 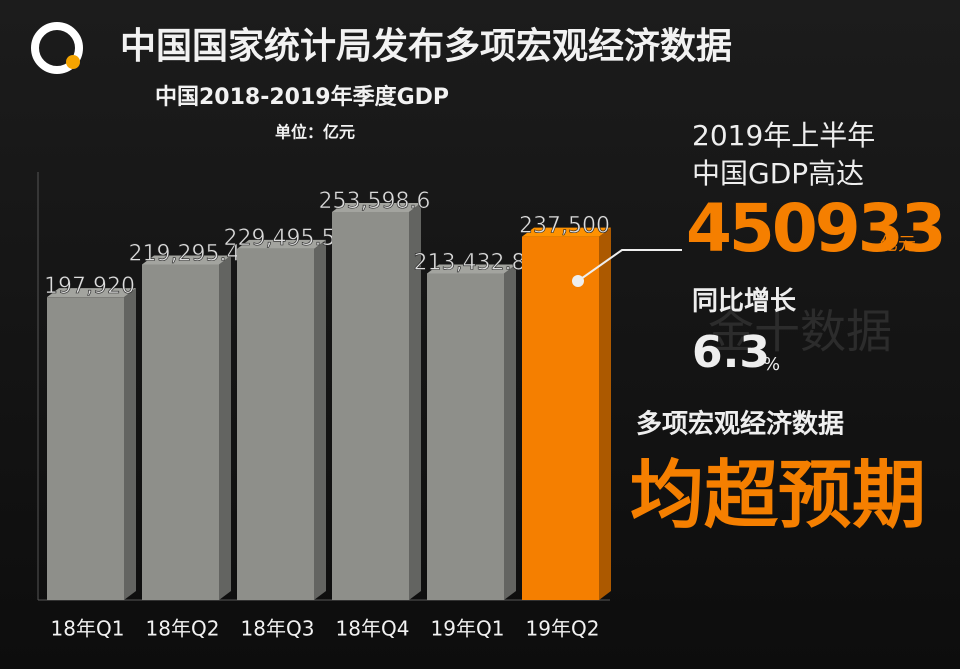 I want to click on callout-unit: 亿元, so click(x=898, y=244).